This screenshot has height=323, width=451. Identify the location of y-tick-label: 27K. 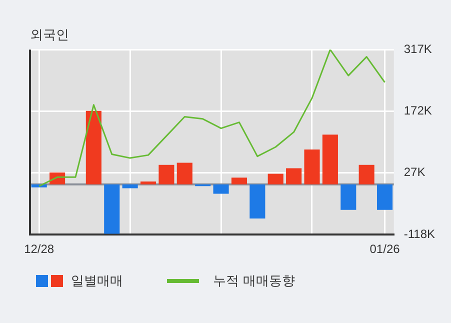
(415, 172).